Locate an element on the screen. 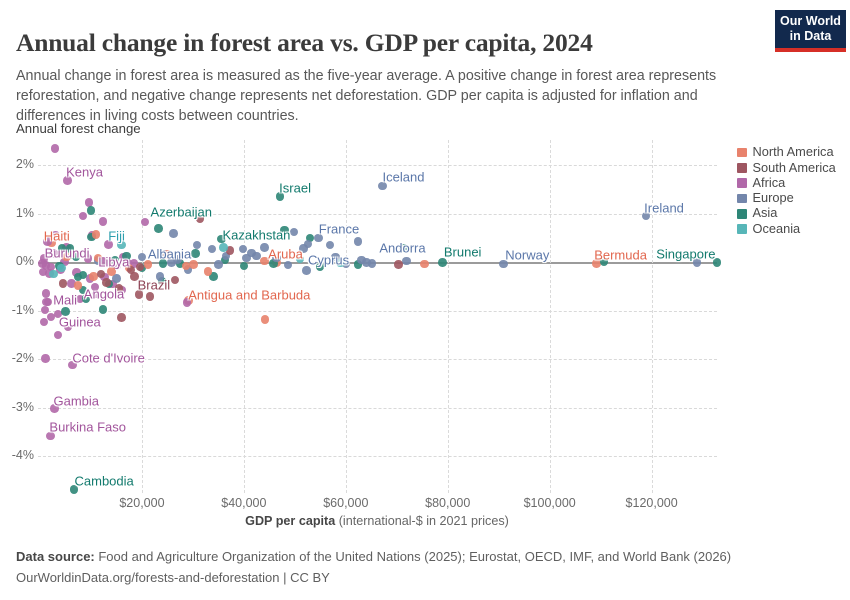  data-point-iceland is located at coordinates (382, 186).